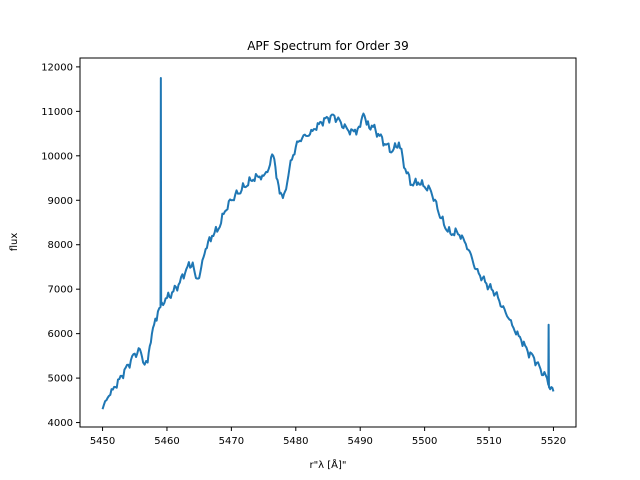 The height and width of the screenshot is (480, 640). I want to click on y-tick-label: 6000, so click(60, 334).